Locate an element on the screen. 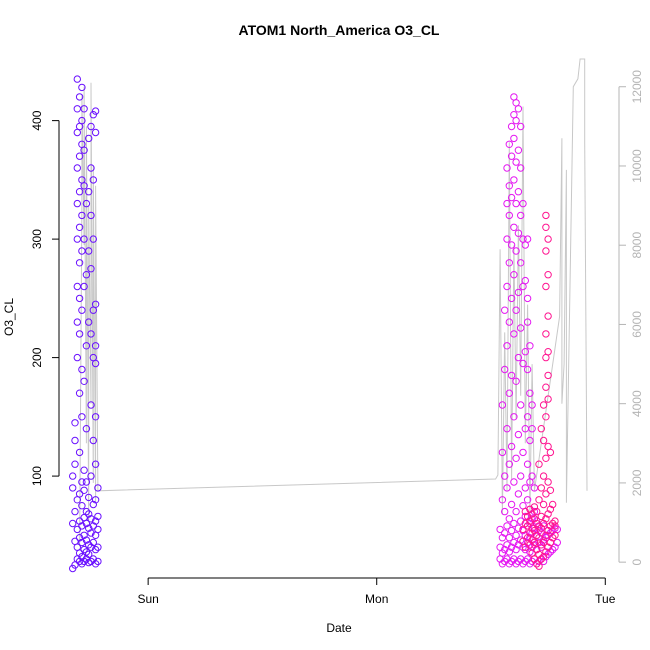 Image resolution: width=650 pixels, height=650 pixels. y2-tick-label: 0 is located at coordinates (637, 562).